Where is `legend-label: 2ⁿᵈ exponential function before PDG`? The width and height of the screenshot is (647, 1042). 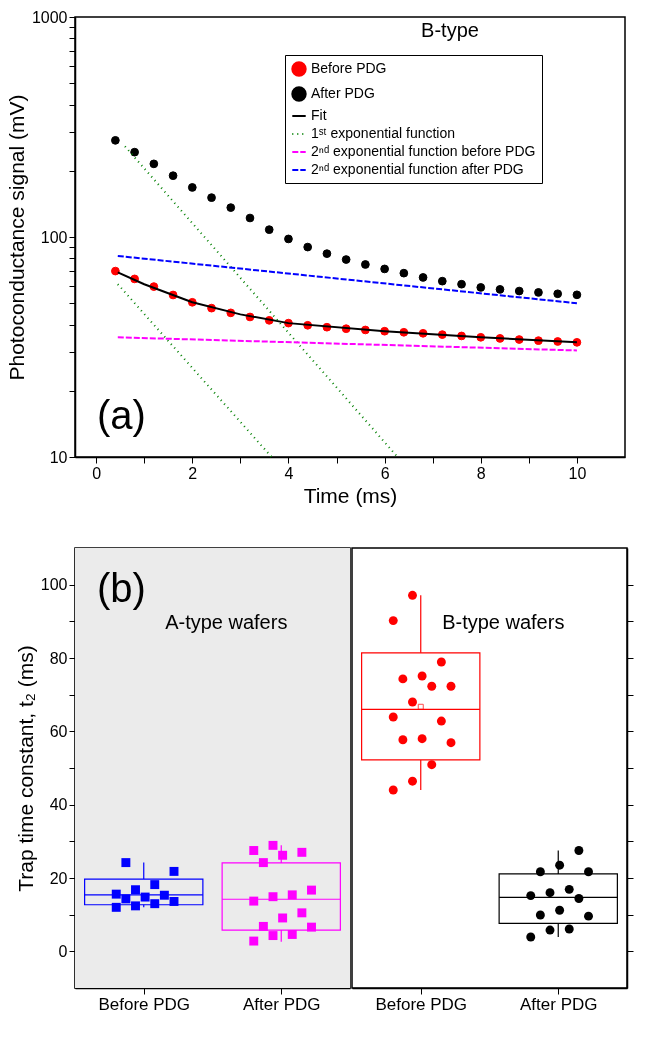 legend-label: 2ⁿᵈ exponential function before PDG is located at coordinates (423, 151).